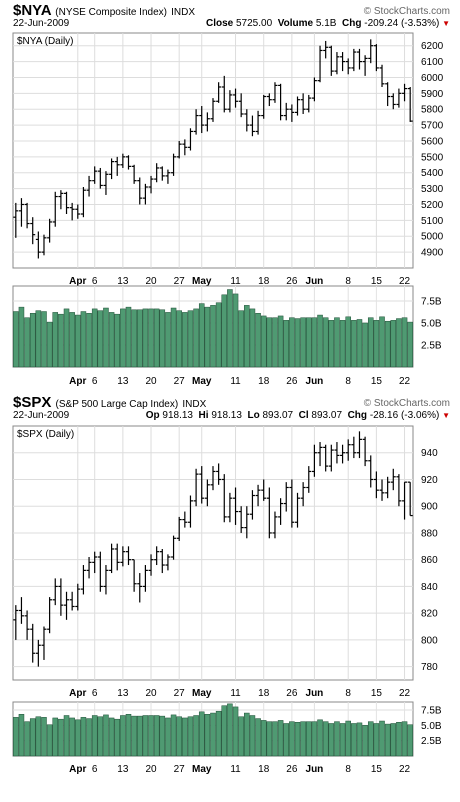 This screenshot has height=802, width=460. I want to click on nya-close-value: 5725.00, so click(254, 23).